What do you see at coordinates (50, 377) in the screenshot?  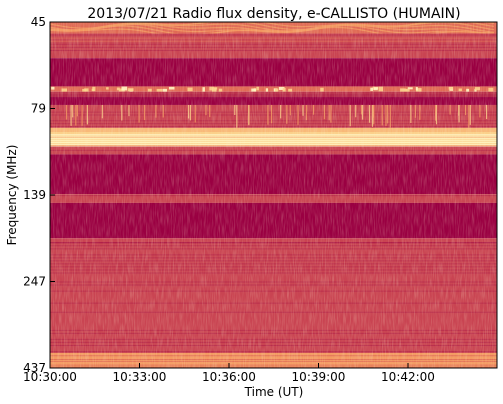 I see `x-tick-label: 10:30:00` at bounding box center [50, 377].